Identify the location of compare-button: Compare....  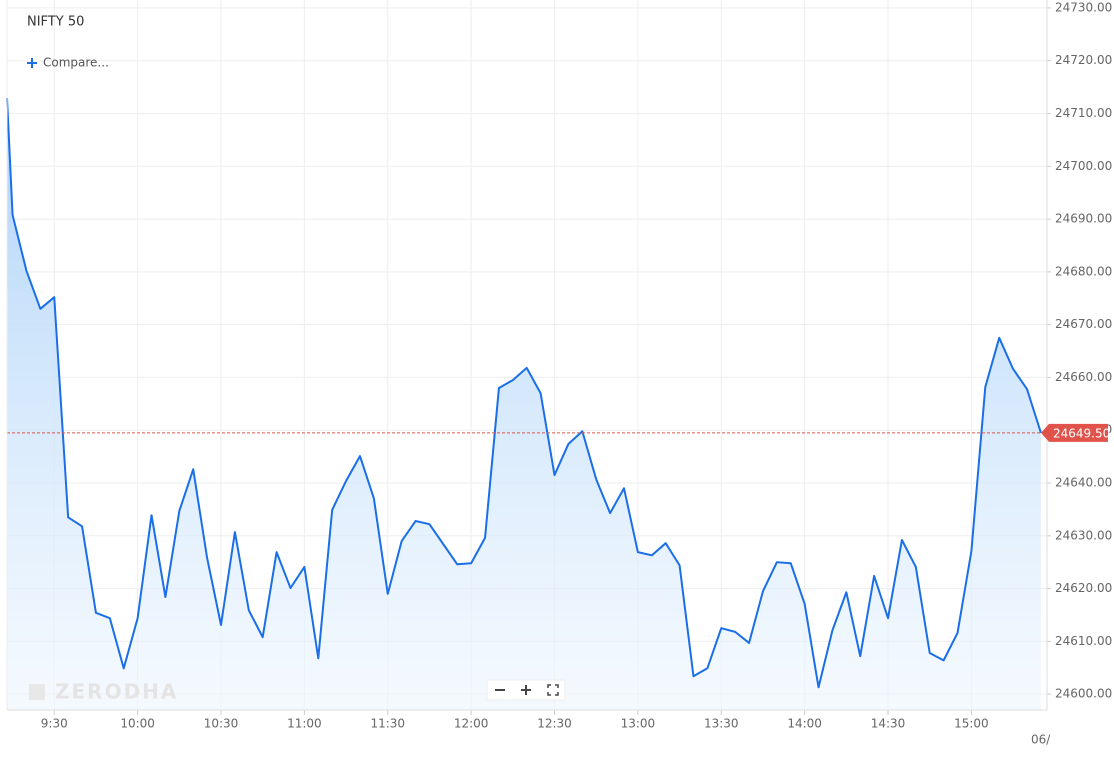
(68, 63).